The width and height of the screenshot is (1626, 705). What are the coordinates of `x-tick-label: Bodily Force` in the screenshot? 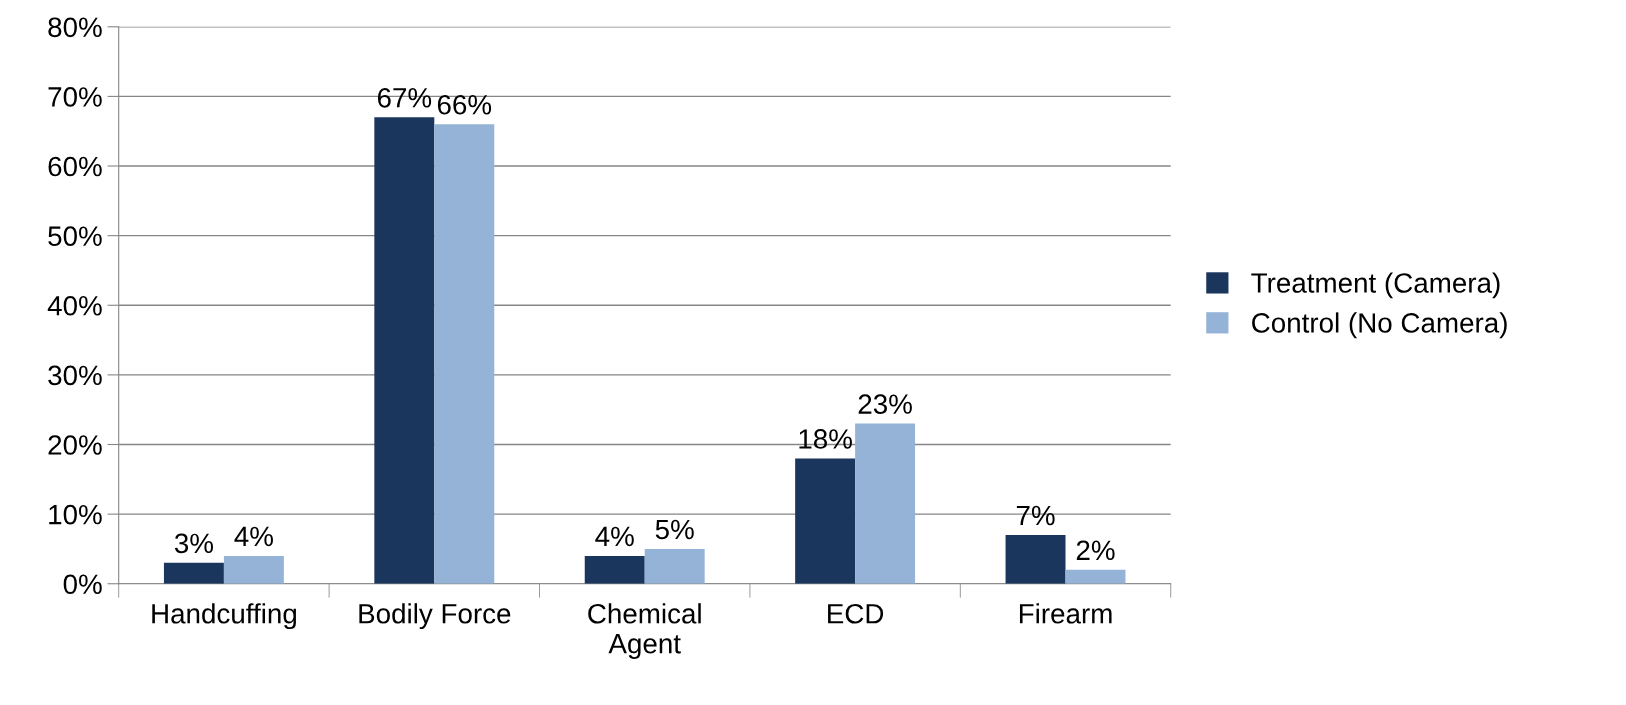 It's located at (435, 616).